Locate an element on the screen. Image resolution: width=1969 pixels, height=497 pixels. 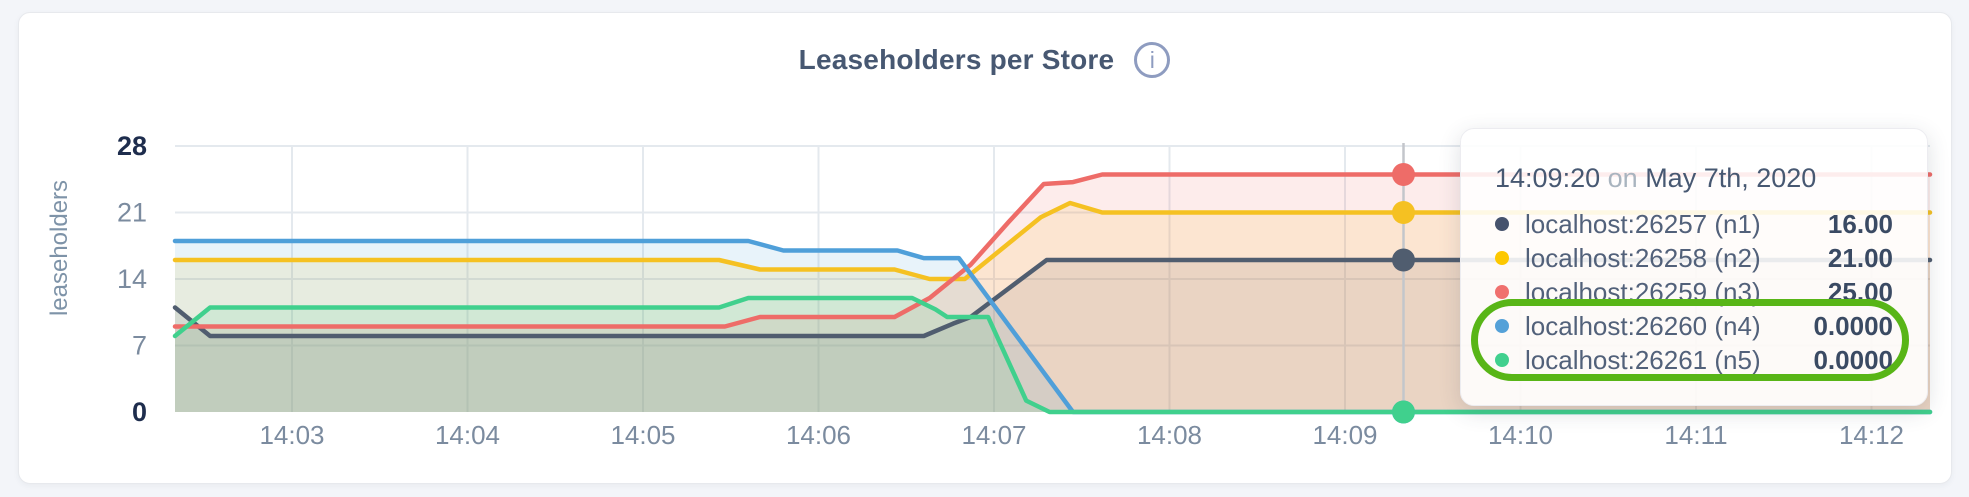
tooltip-row: localhost:26259 (n3) 25.00 is located at coordinates (1694, 292).